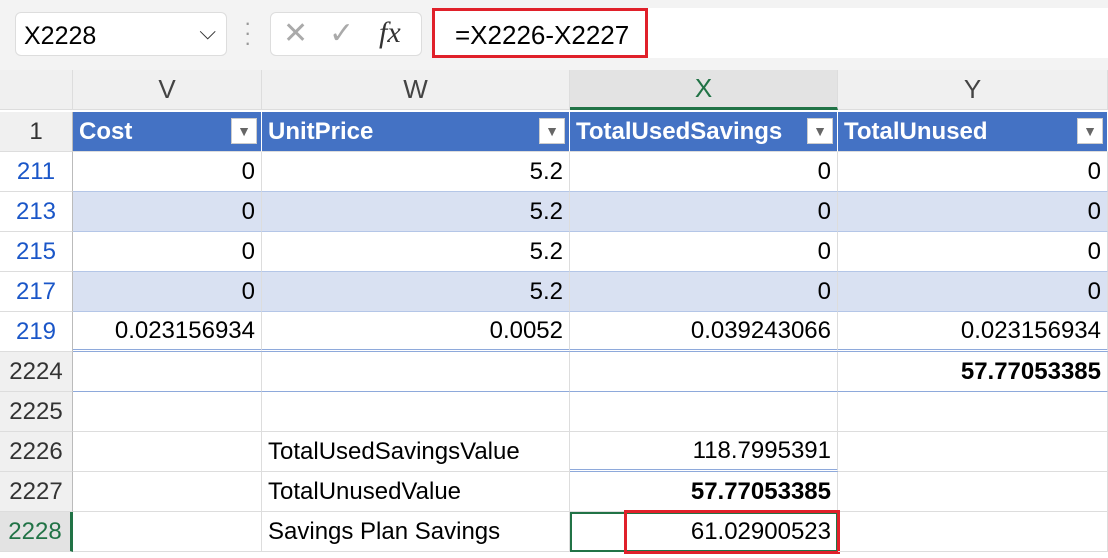 The image size is (1108, 558). What do you see at coordinates (36, 132) in the screenshot?
I see `row-header: 1` at bounding box center [36, 132].